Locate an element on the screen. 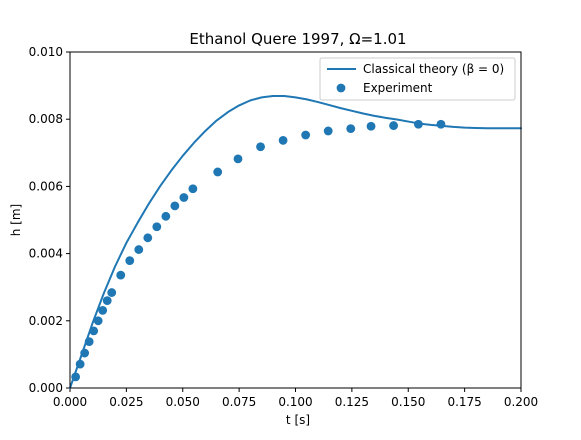  x-tick-label: 0.200 is located at coordinates (521, 402).